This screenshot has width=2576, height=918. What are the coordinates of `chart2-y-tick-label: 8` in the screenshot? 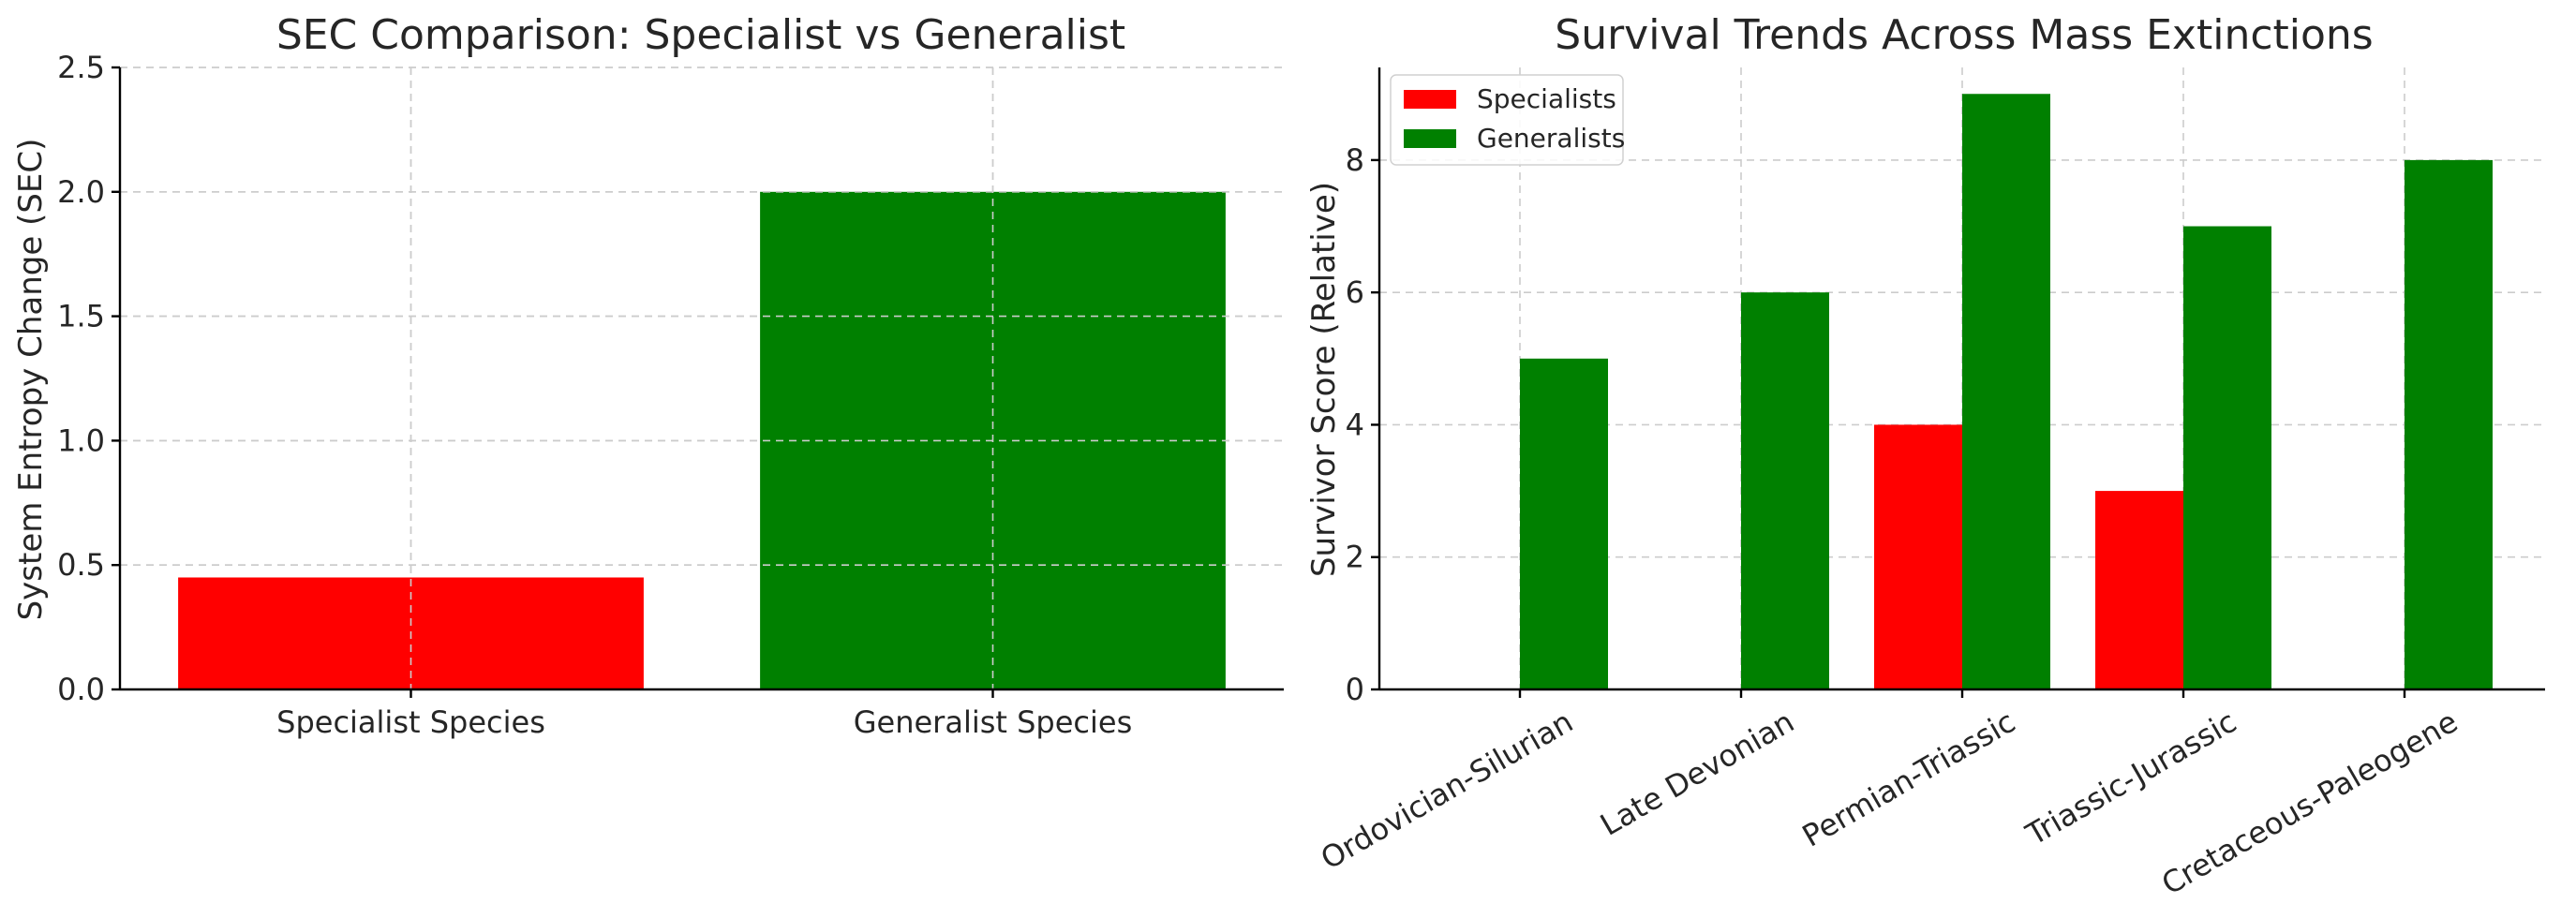 It's located at (1355, 160).